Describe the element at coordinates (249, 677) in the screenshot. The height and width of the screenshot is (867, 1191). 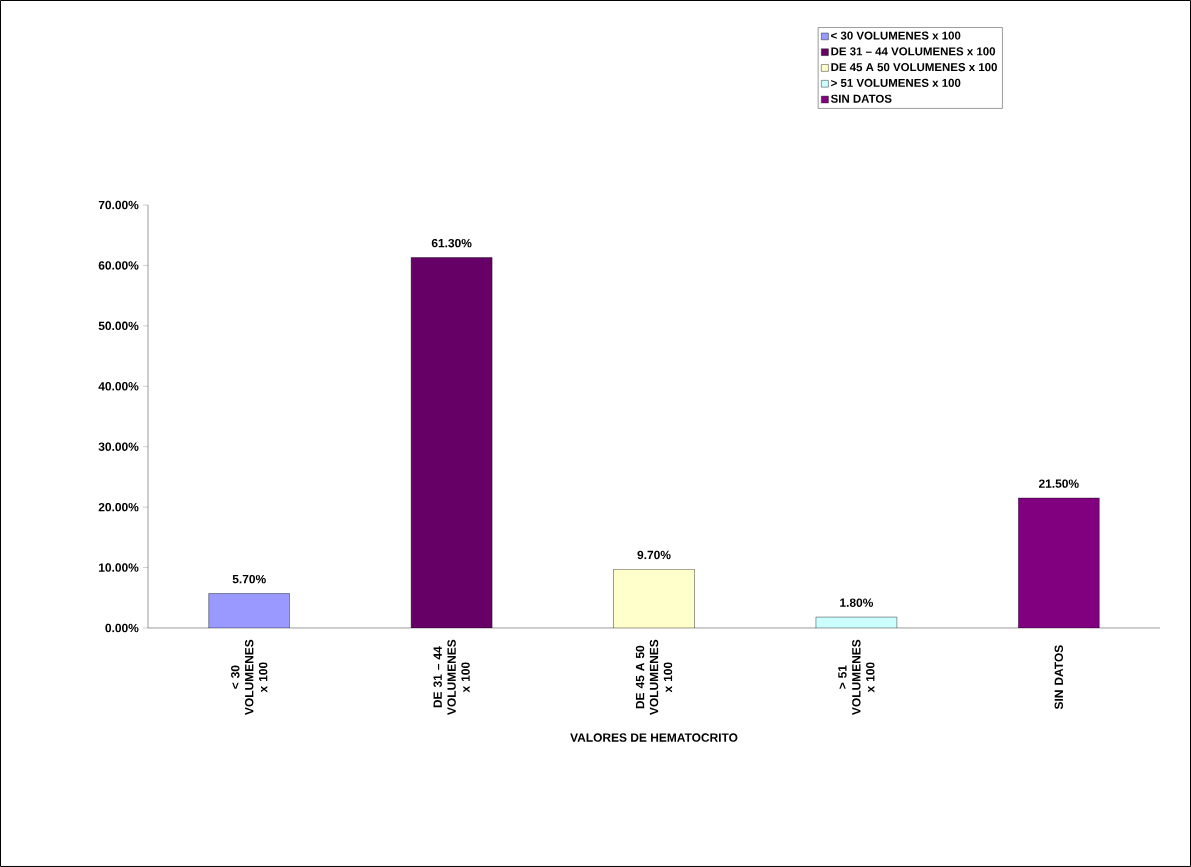
I see `x-tick-label: < 30 VOLUMENES x 100` at that location.